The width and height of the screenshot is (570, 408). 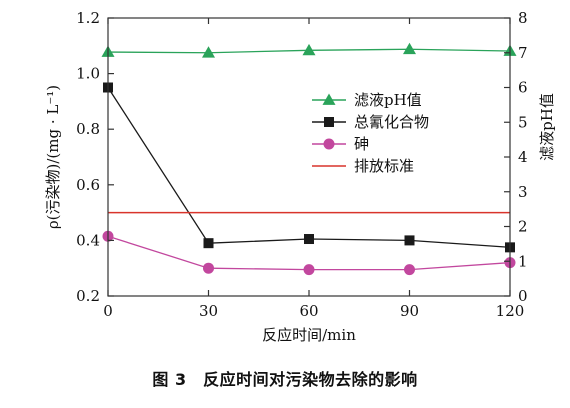 What do you see at coordinates (309, 335) in the screenshot?
I see `x-axis-title: 反应时间/min` at bounding box center [309, 335].